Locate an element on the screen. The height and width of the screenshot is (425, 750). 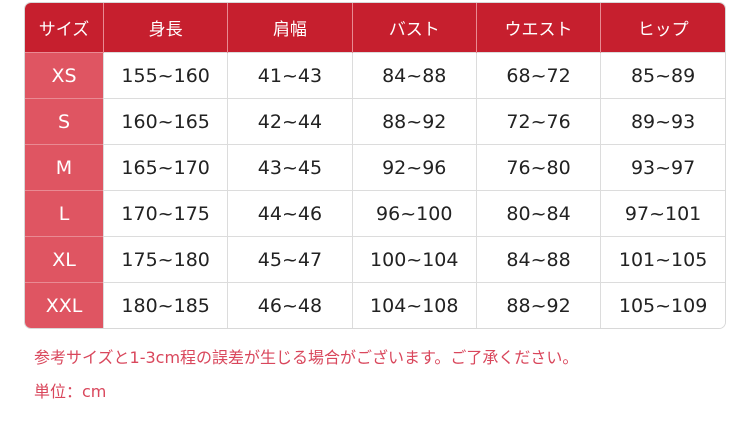
size-label: XS is located at coordinates (64, 75).